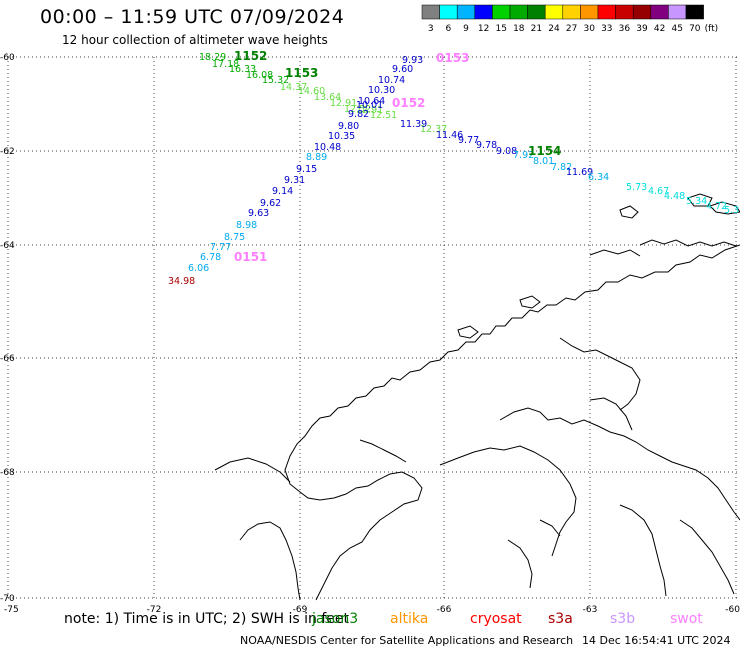 The width and height of the screenshot is (740, 650). Describe the element at coordinates (301, 73) in the screenshot. I see `pass-label: 1153` at that location.